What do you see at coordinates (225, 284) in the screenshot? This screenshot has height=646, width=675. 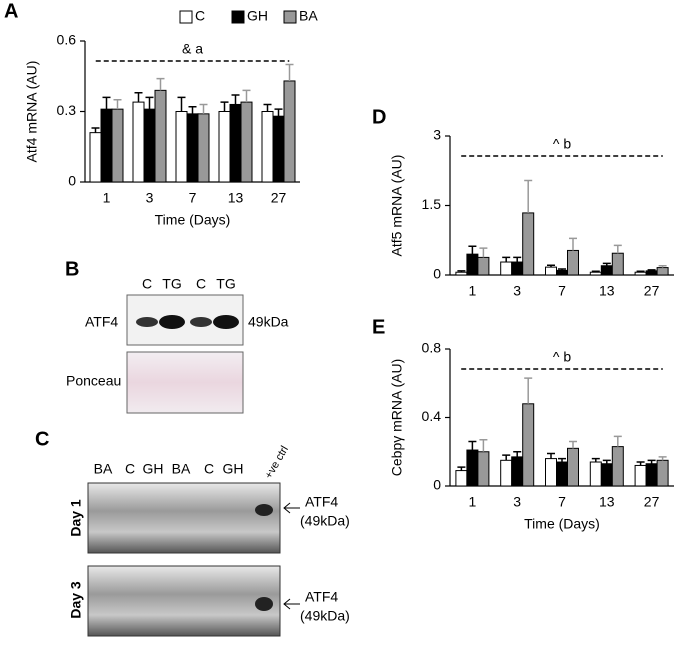 I see `lane-label: TG` at bounding box center [225, 284].